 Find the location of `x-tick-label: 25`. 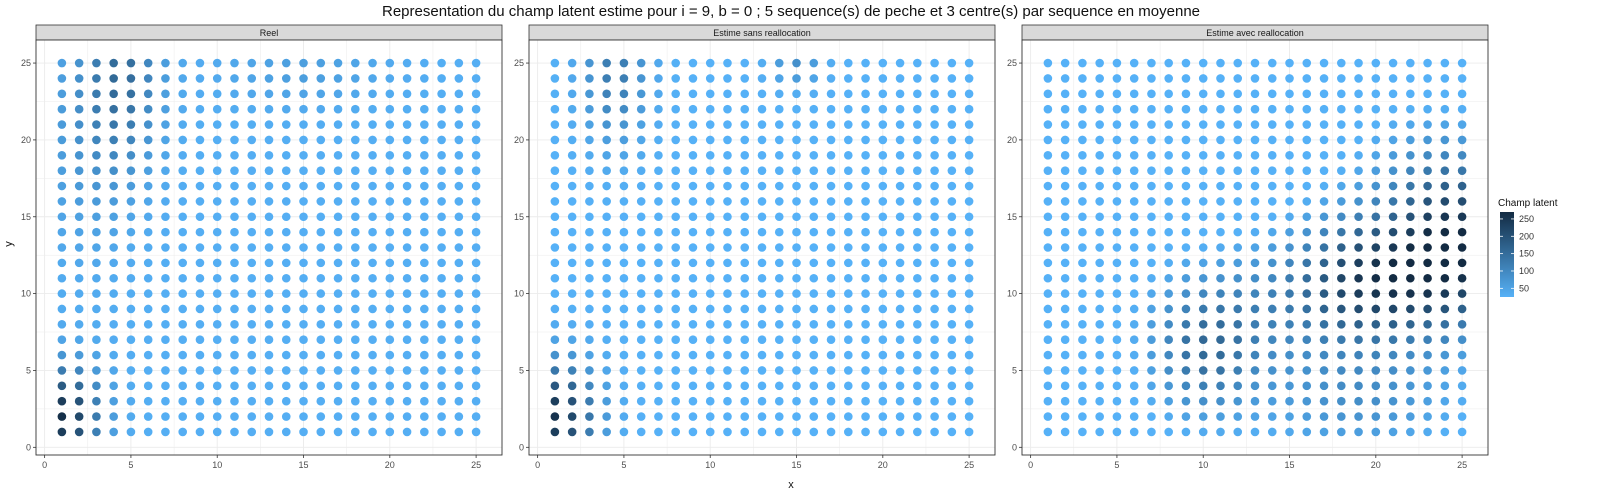

x-tick-label: 25 is located at coordinates (969, 465).